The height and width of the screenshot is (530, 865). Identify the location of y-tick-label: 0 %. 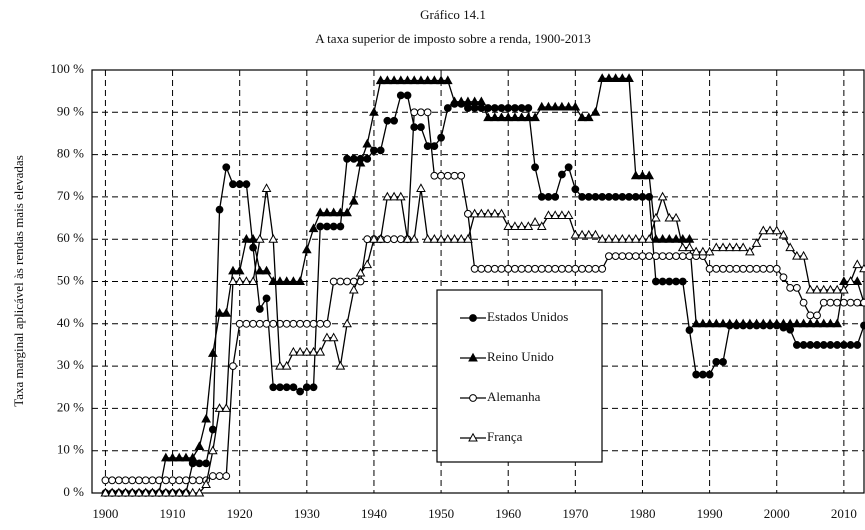
(73, 491).